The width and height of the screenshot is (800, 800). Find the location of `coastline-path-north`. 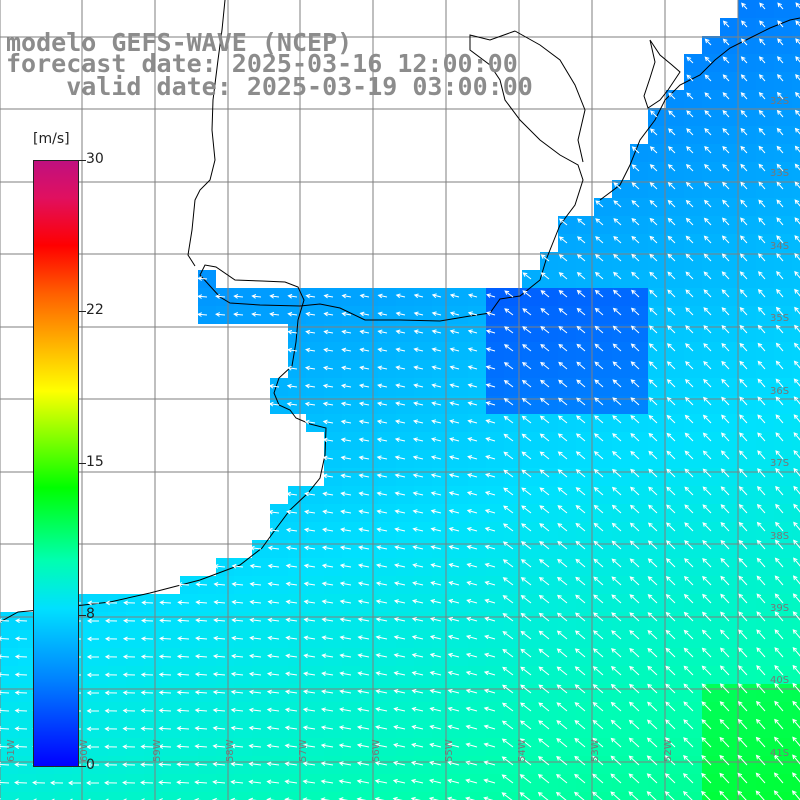

coastline-path-north is located at coordinates (699, 109).